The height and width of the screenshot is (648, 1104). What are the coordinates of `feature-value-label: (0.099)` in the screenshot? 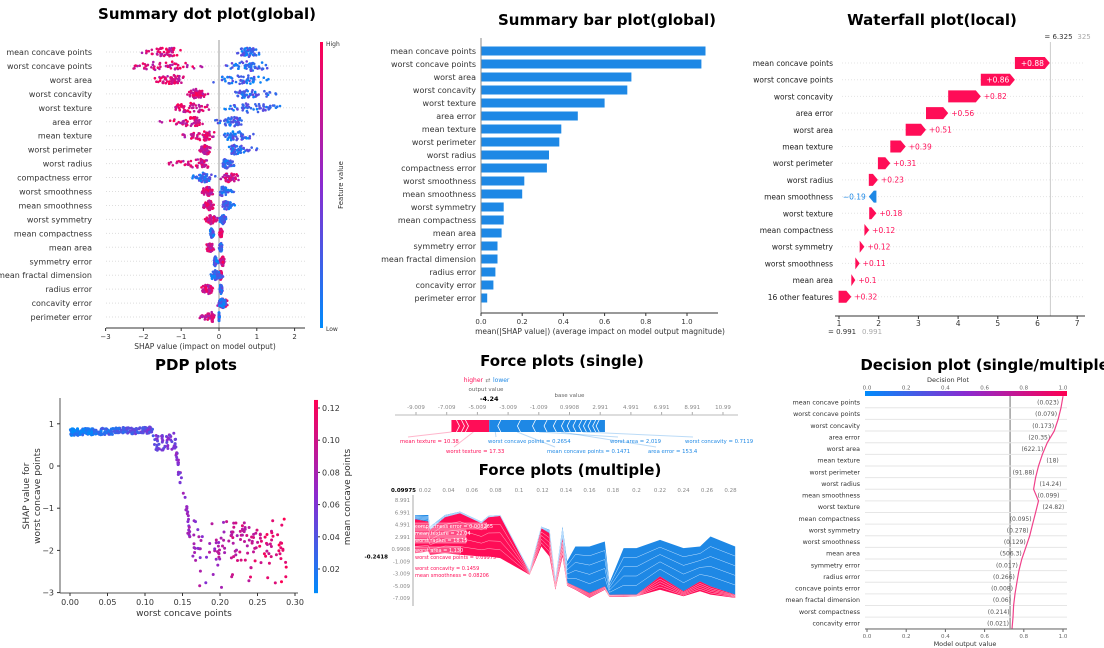 It's located at (1049, 496).